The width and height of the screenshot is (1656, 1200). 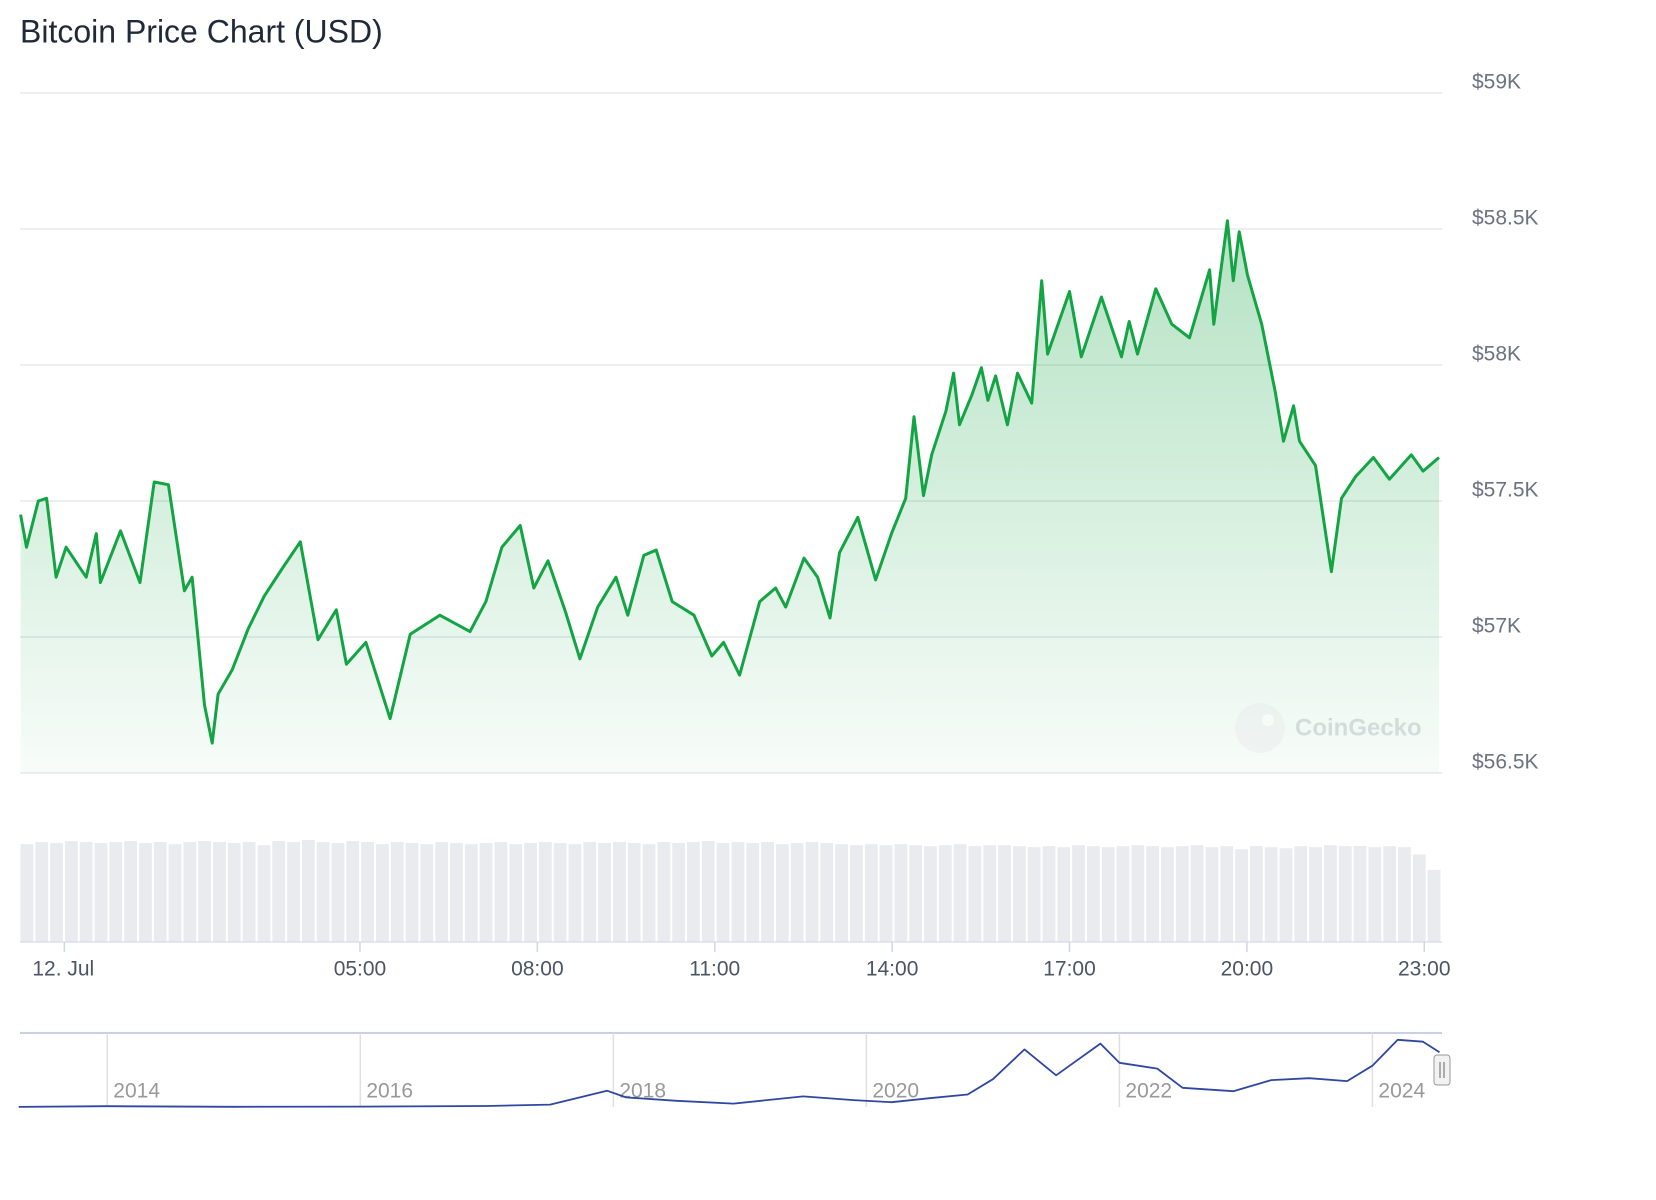 What do you see at coordinates (714, 969) in the screenshot?
I see `x-tick-label: 11:00` at bounding box center [714, 969].